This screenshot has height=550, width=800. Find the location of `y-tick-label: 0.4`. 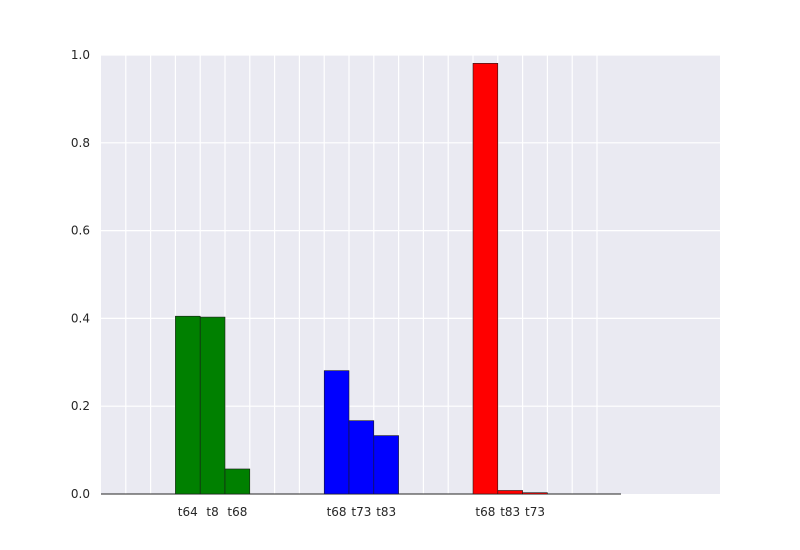

y-tick-label: 0.4 is located at coordinates (80, 318).